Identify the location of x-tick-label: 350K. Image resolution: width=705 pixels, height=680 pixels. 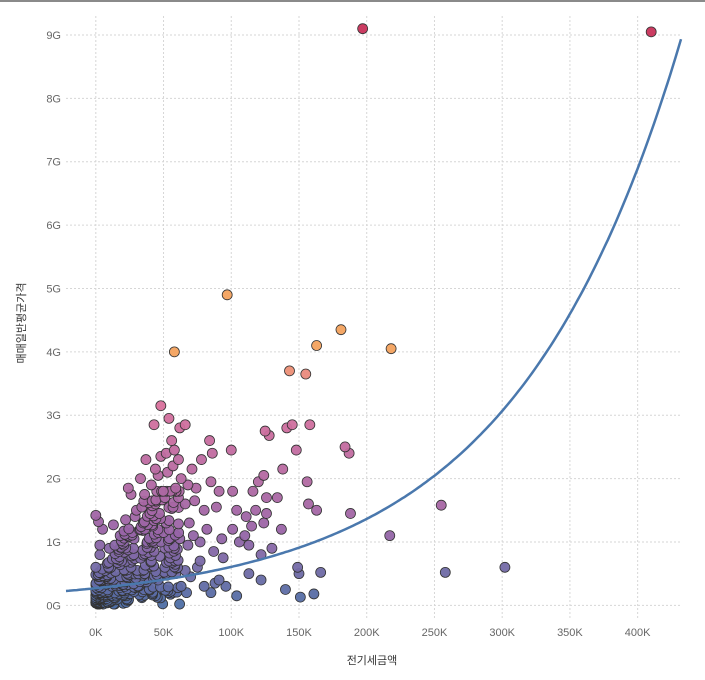
(570, 633).